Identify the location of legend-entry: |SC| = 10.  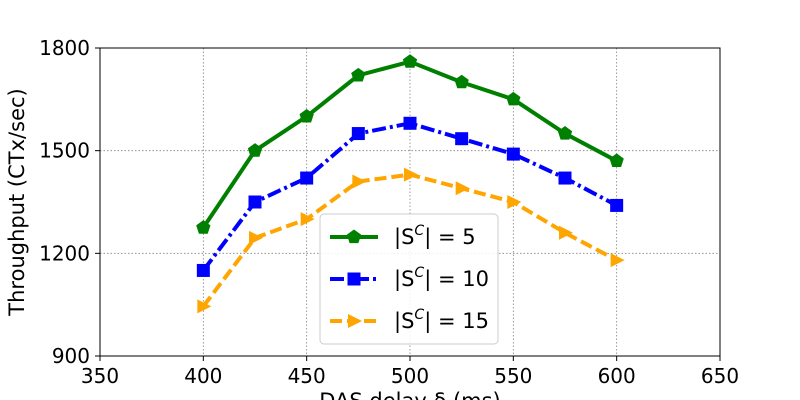
(409, 278).